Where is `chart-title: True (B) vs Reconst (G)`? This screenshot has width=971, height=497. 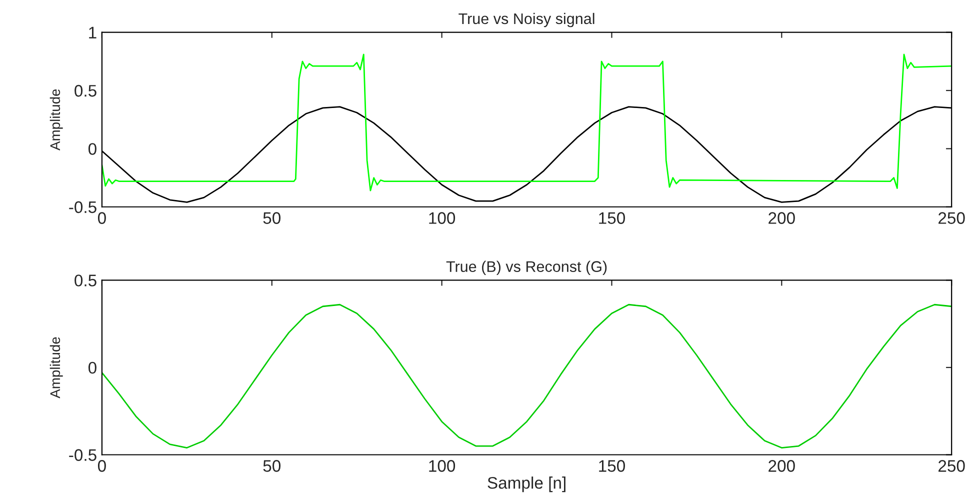 chart-title: True (B) vs Reconst (G) is located at coordinates (526, 268).